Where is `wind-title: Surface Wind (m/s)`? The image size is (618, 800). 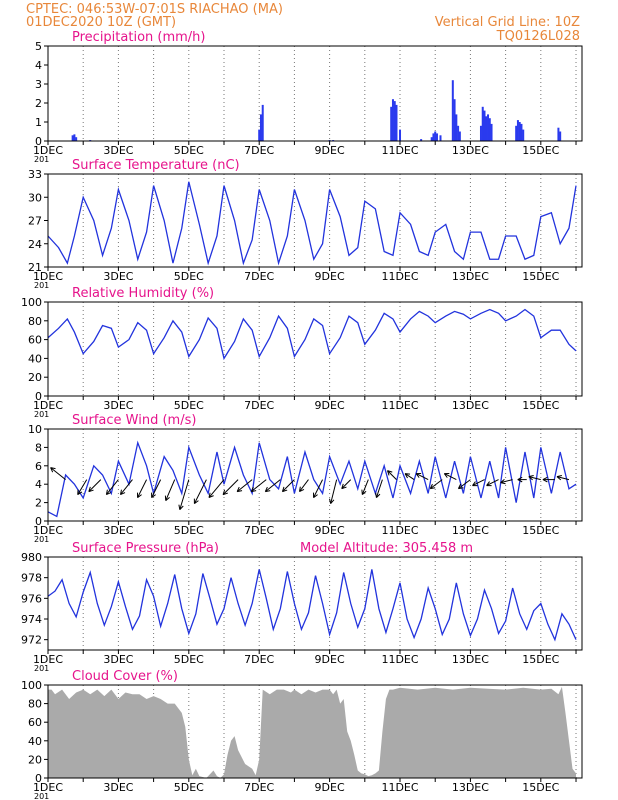 wind-title: Surface Wind (m/s) is located at coordinates (134, 420).